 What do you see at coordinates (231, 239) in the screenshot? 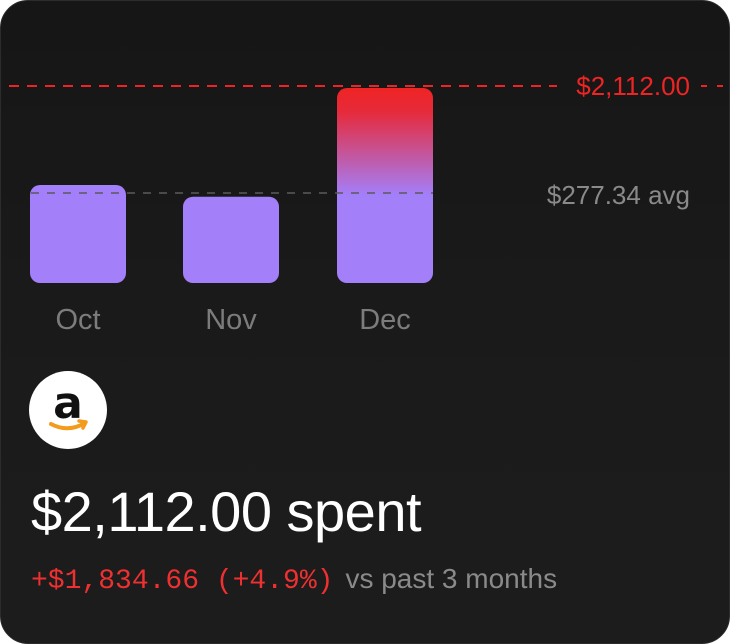
I see `bar-nov` at bounding box center [231, 239].